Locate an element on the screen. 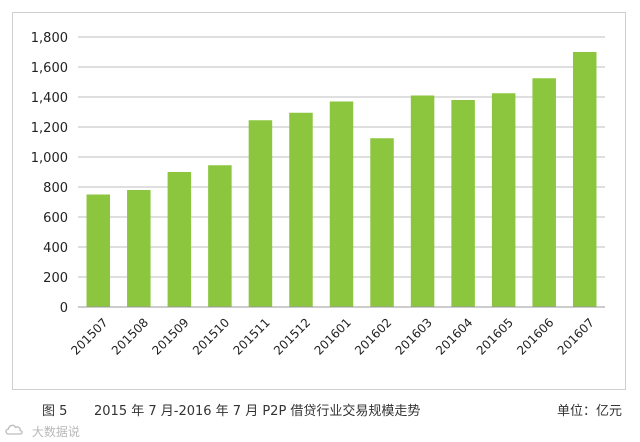  x-tick-label: 201604 is located at coordinates (454, 336).